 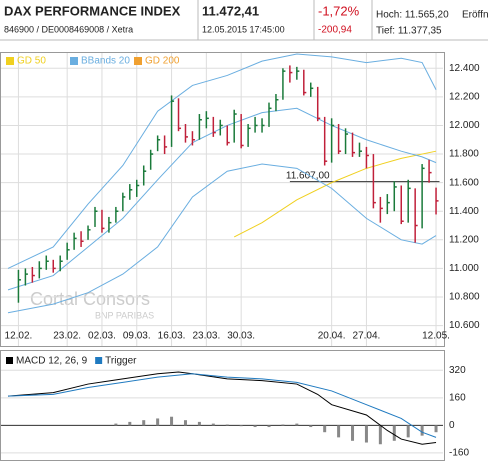 I want to click on y-tick-label: 11.400, so click(x=464, y=211).